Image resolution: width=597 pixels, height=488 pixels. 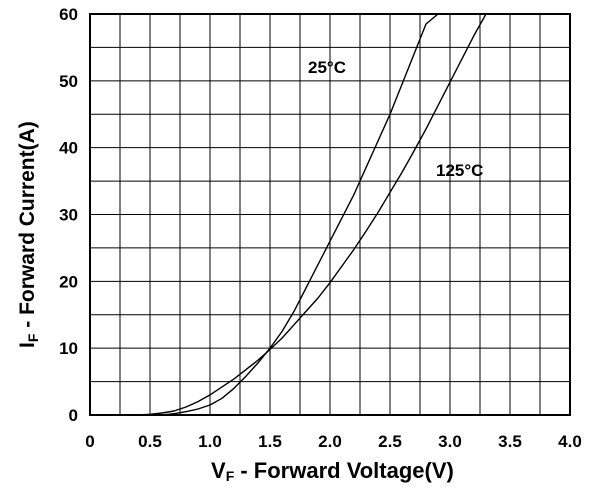 I want to click on series-label-25c: 25°C, so click(x=327, y=67).